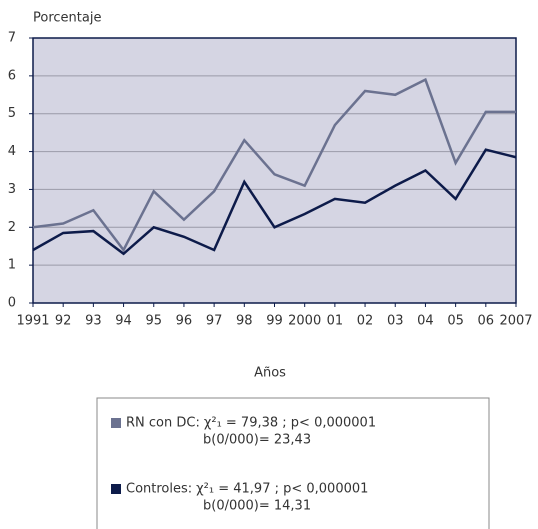  Describe the element at coordinates (282, 489) in the screenshot. I see `legend-stat: χ²₁ = 41,97 ; p< 0,000001` at that location.